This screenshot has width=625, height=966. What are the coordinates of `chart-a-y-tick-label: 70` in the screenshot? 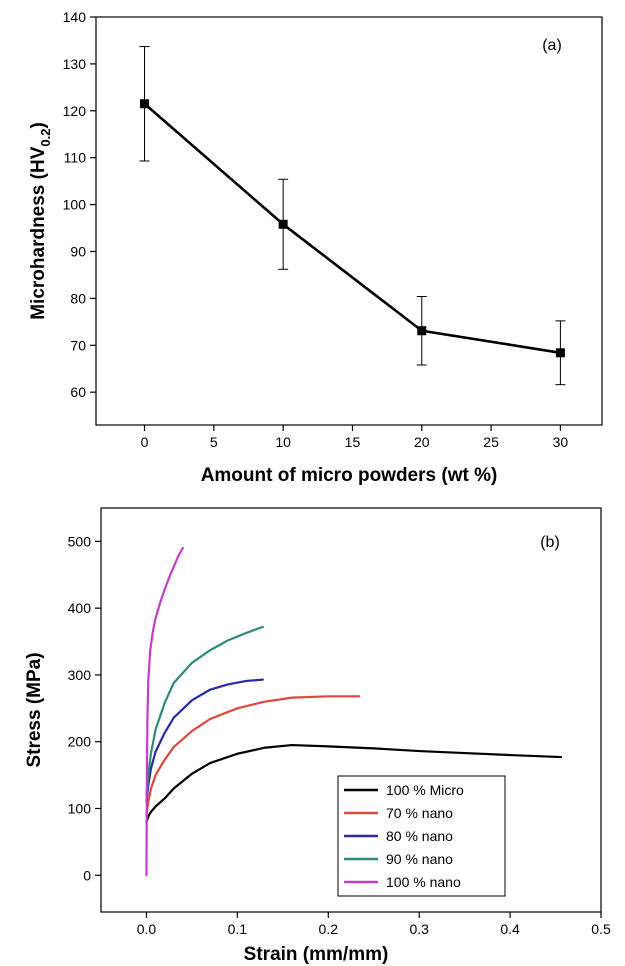 It's located at (78, 345).